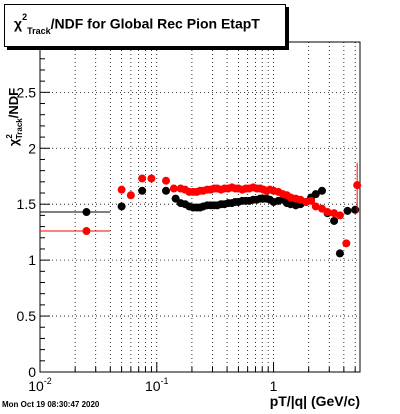 This screenshot has height=414, width=400. I want to click on title-rest: /NDF for Global Rec Pion EtapT, so click(155, 23).